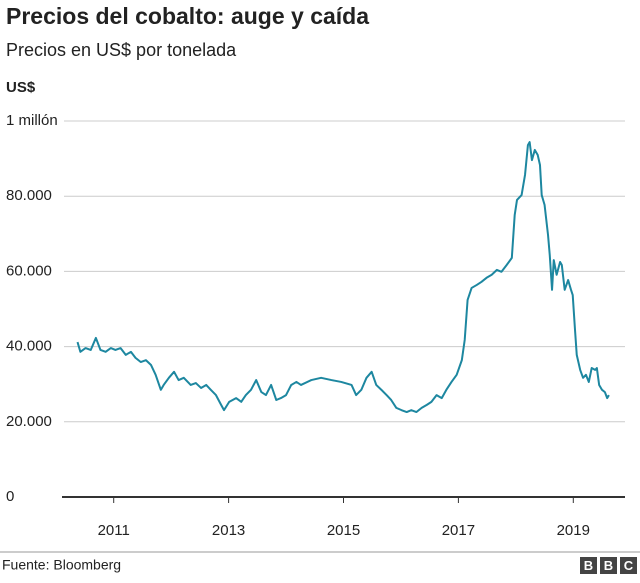 Image resolution: width=640 pixels, height=583 pixels. What do you see at coordinates (32, 120) in the screenshot?
I see `y-tick-label: 1 millón` at bounding box center [32, 120].